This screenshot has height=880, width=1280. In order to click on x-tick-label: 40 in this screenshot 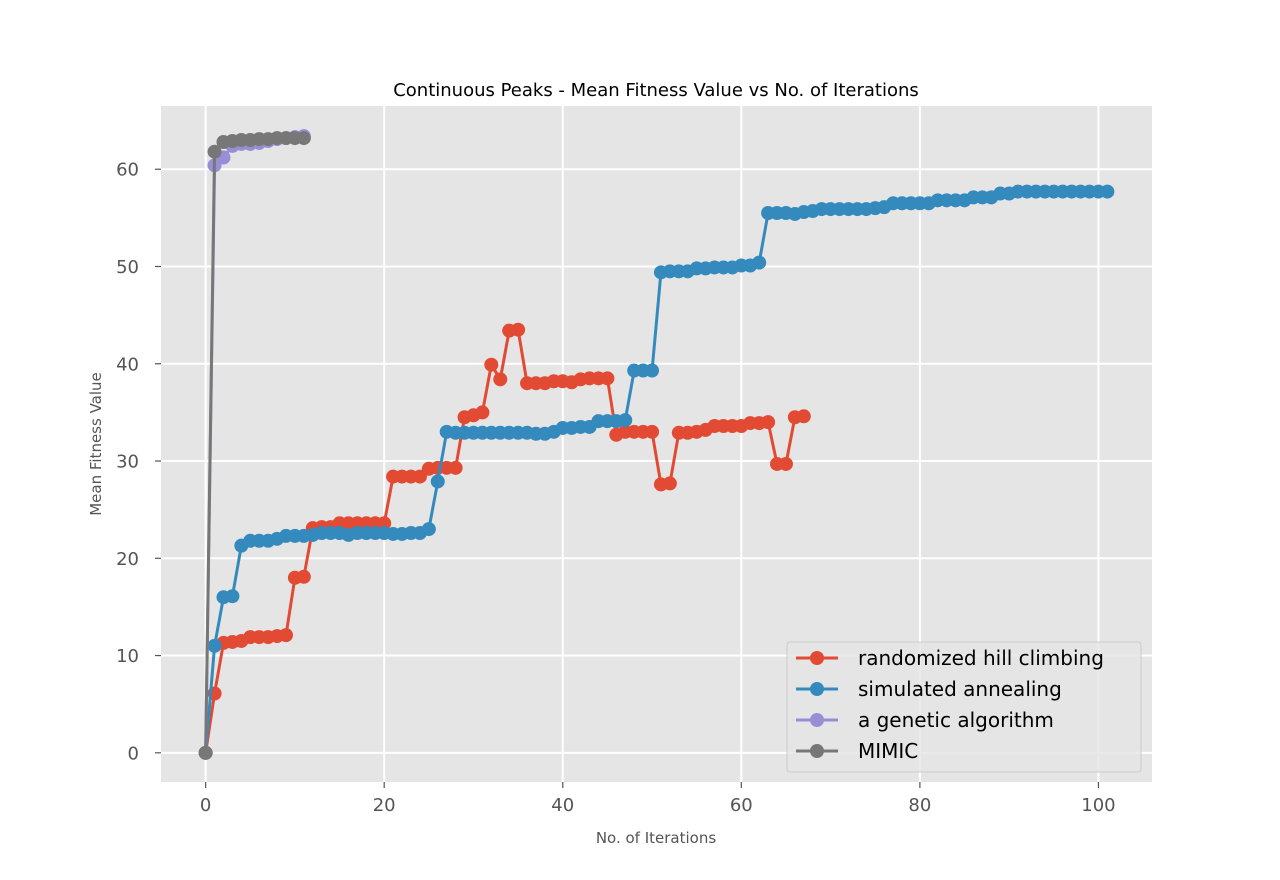, I will do `click(562, 805)`.